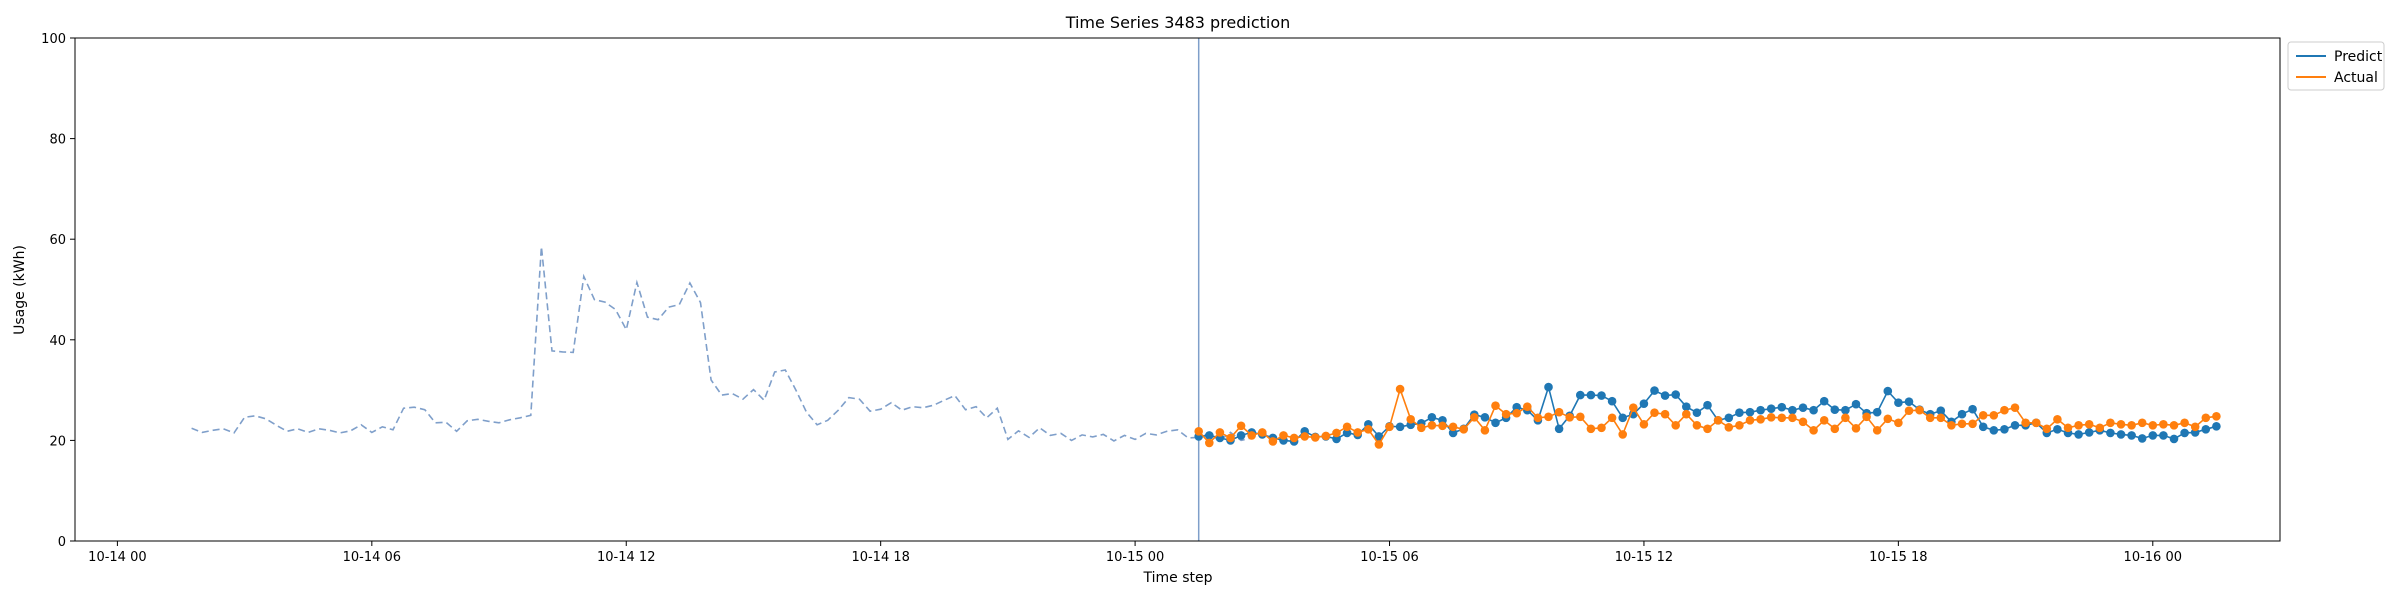 The height and width of the screenshot is (600, 2400). I want to click on chart-title: Time Series 3483 prediction, so click(1178, 22).